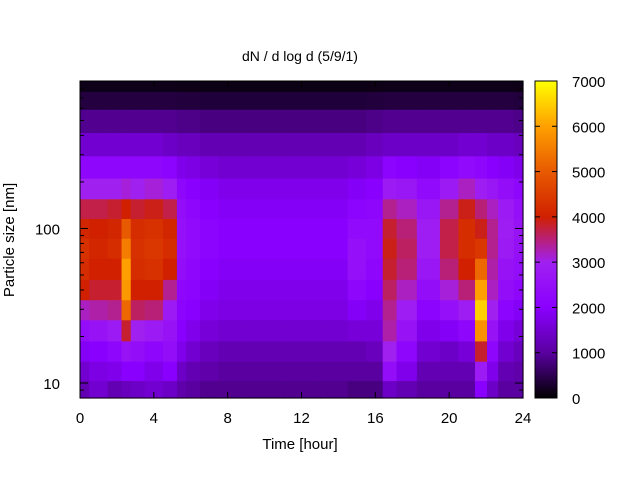 This screenshot has height=480, width=640. I want to click on x-axis-label: Time [hour], so click(299, 444).